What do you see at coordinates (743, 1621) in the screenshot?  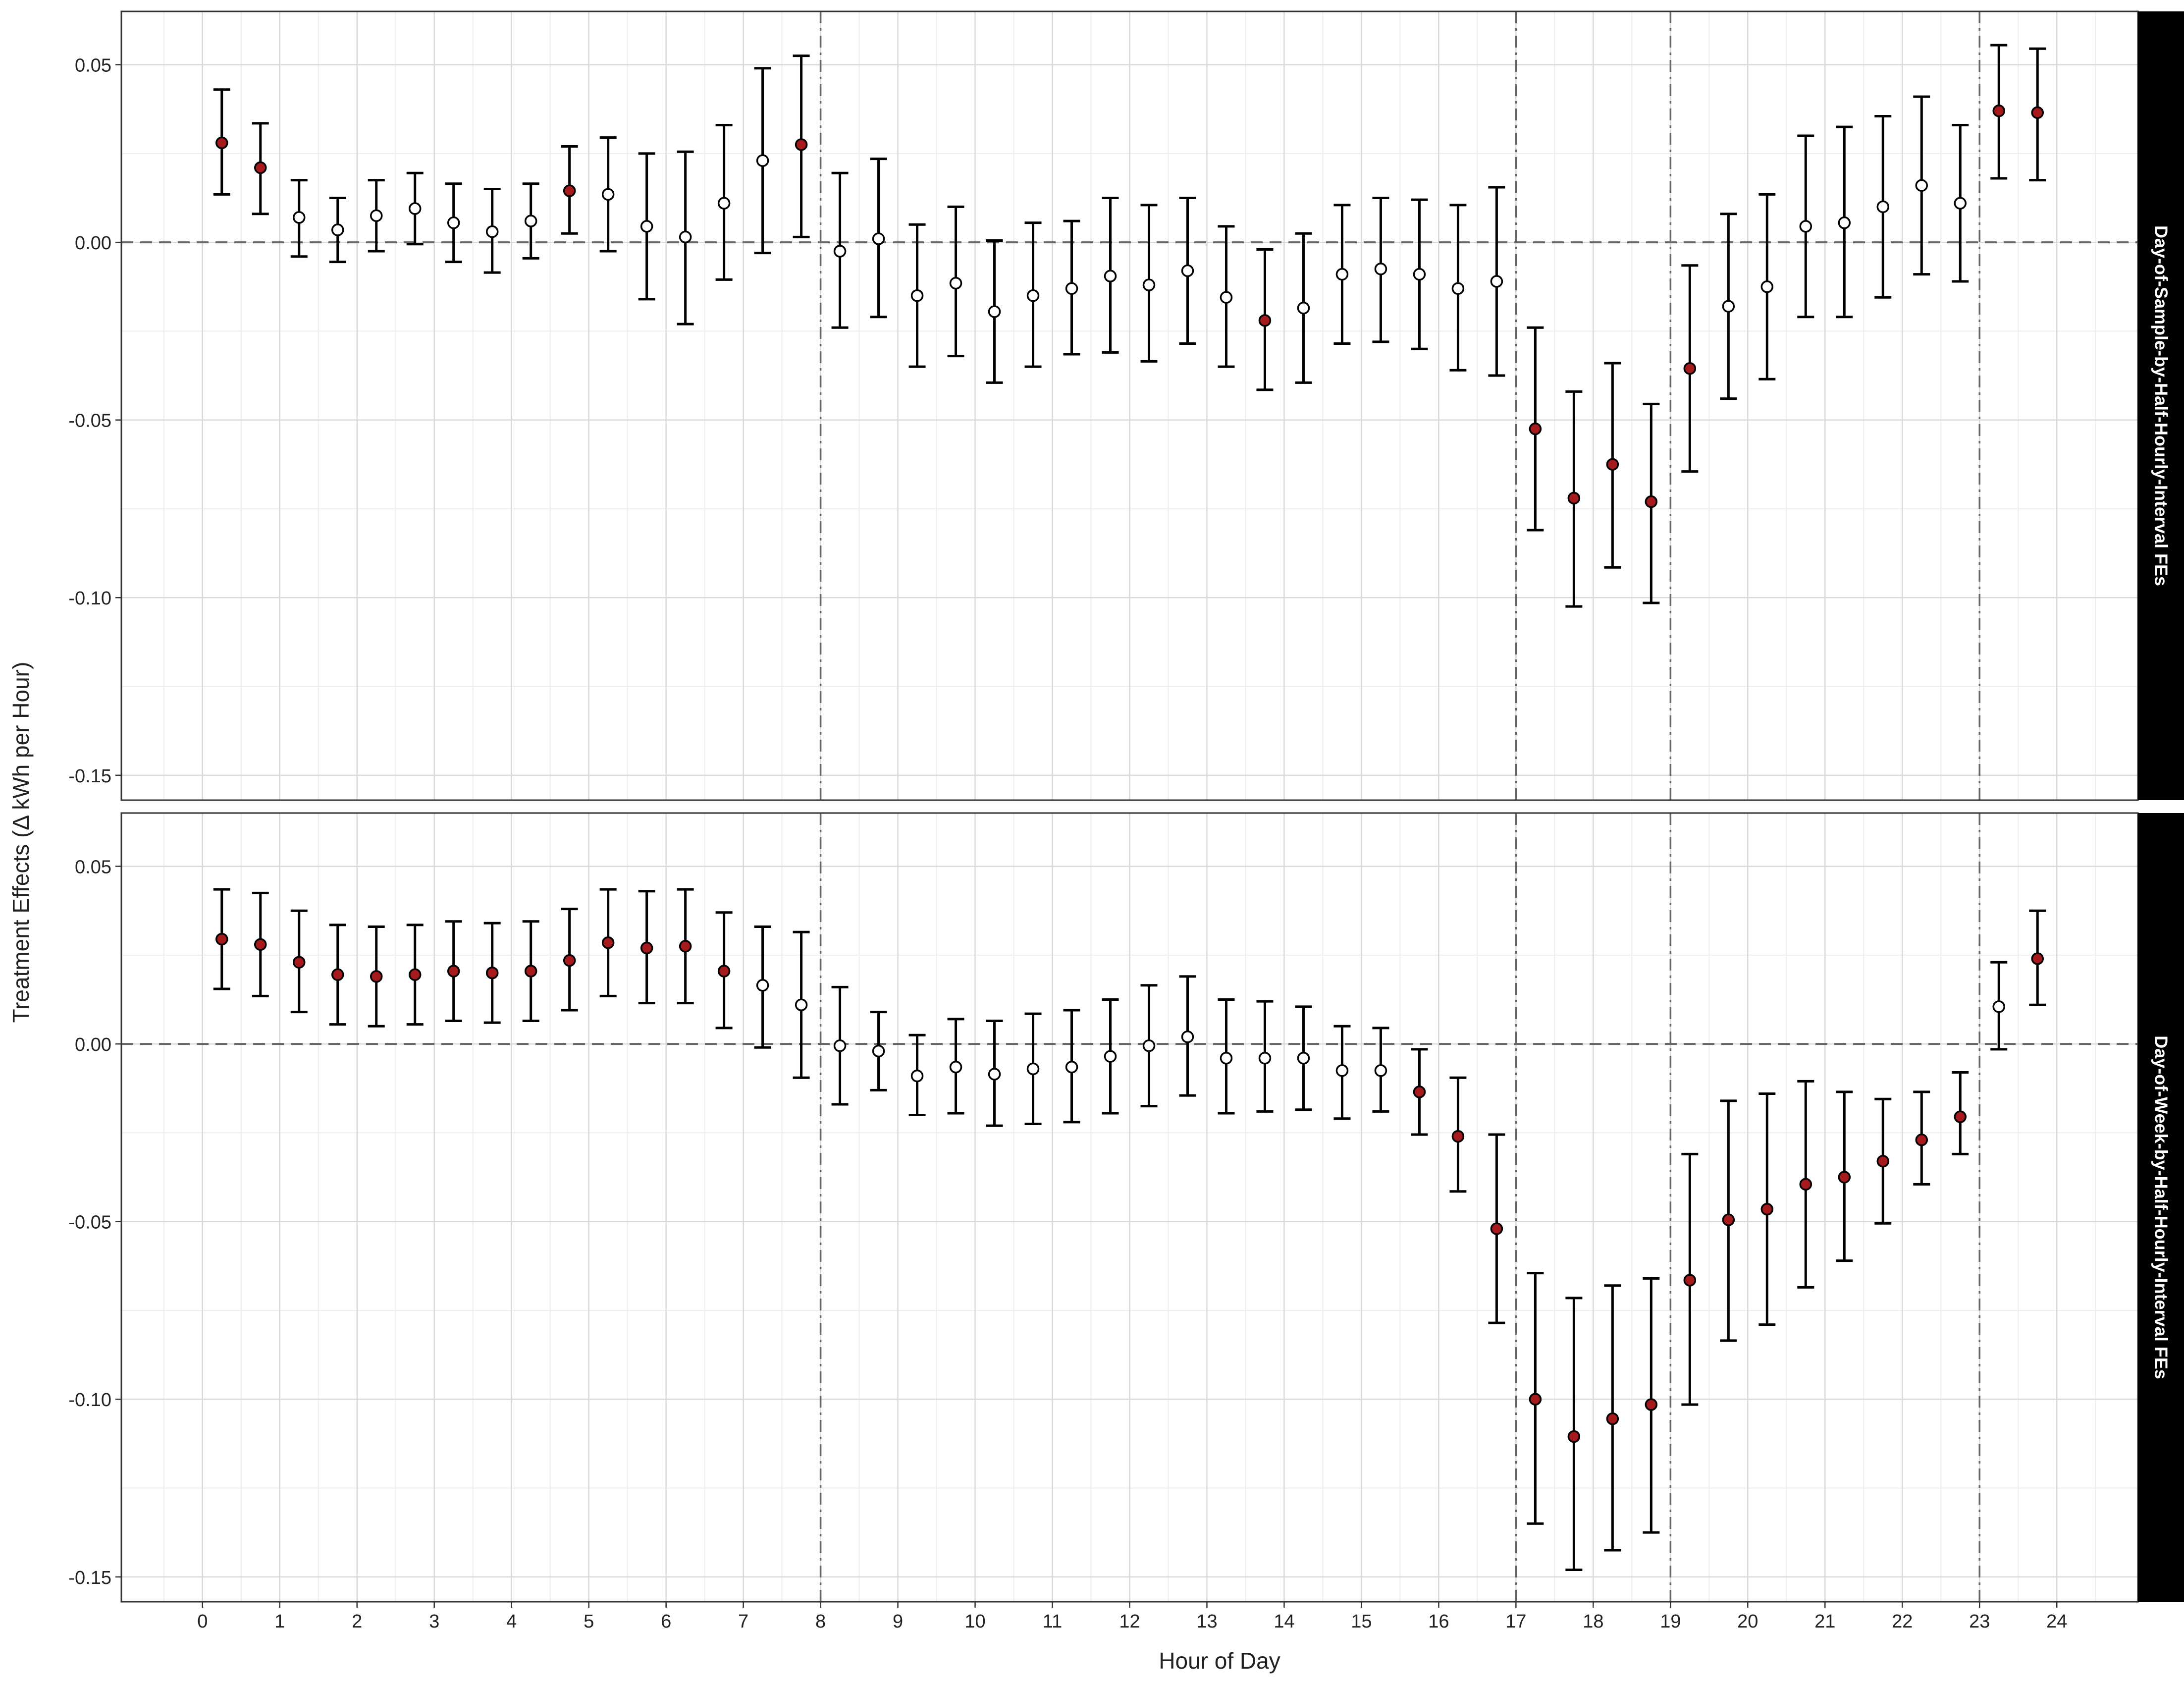 I see `x-tick-label: 7` at bounding box center [743, 1621].